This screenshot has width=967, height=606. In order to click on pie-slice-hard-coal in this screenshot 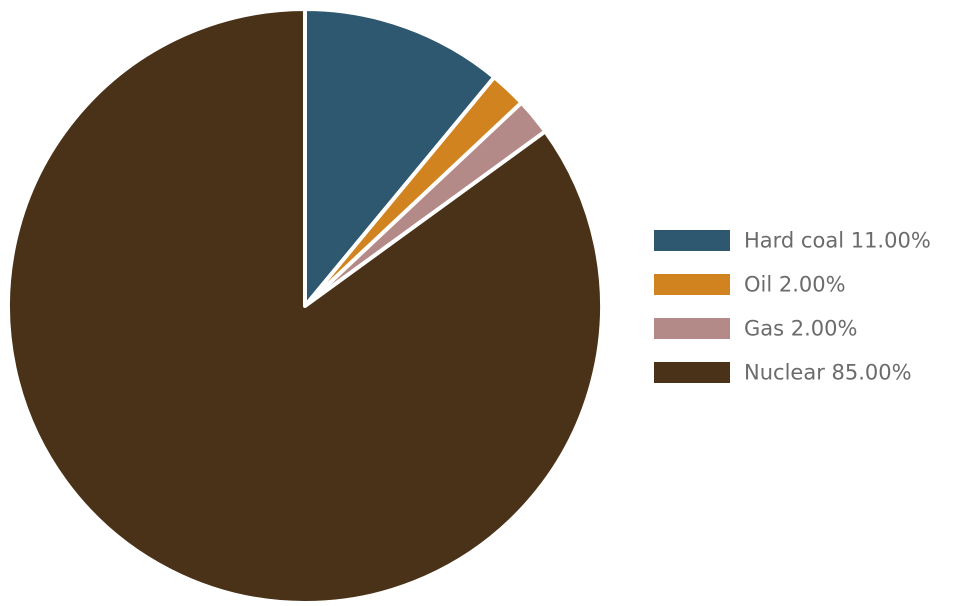, I will do `click(400, 157)`.